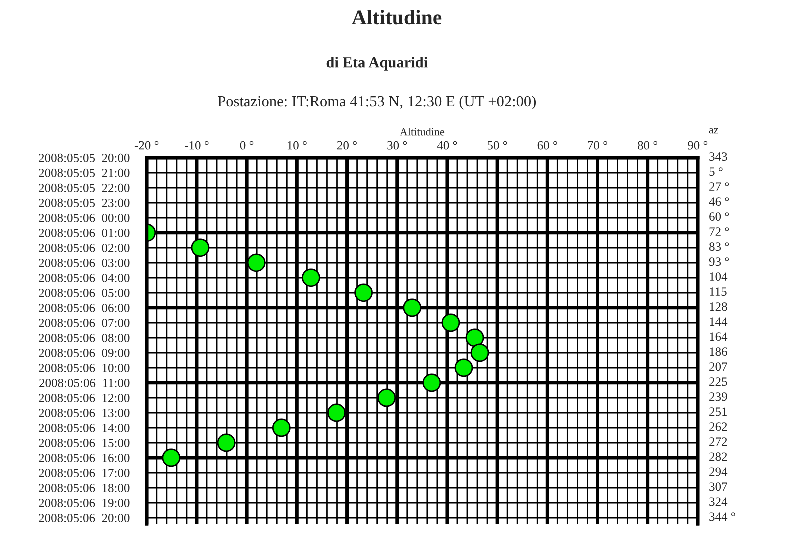 This screenshot has width=794, height=556. Describe the element at coordinates (84, 518) in the screenshot. I see `y-tick-label: 2008:05:06 20:00` at that location.